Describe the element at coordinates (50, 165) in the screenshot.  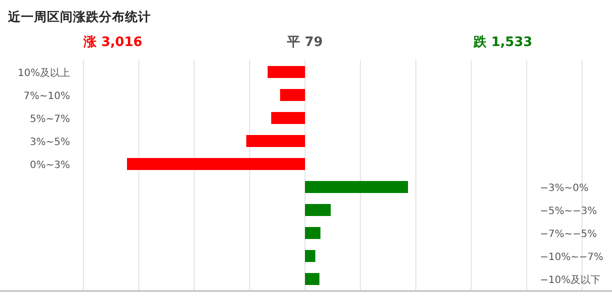
I see `y-tick-label: 0%~3%` at that location.